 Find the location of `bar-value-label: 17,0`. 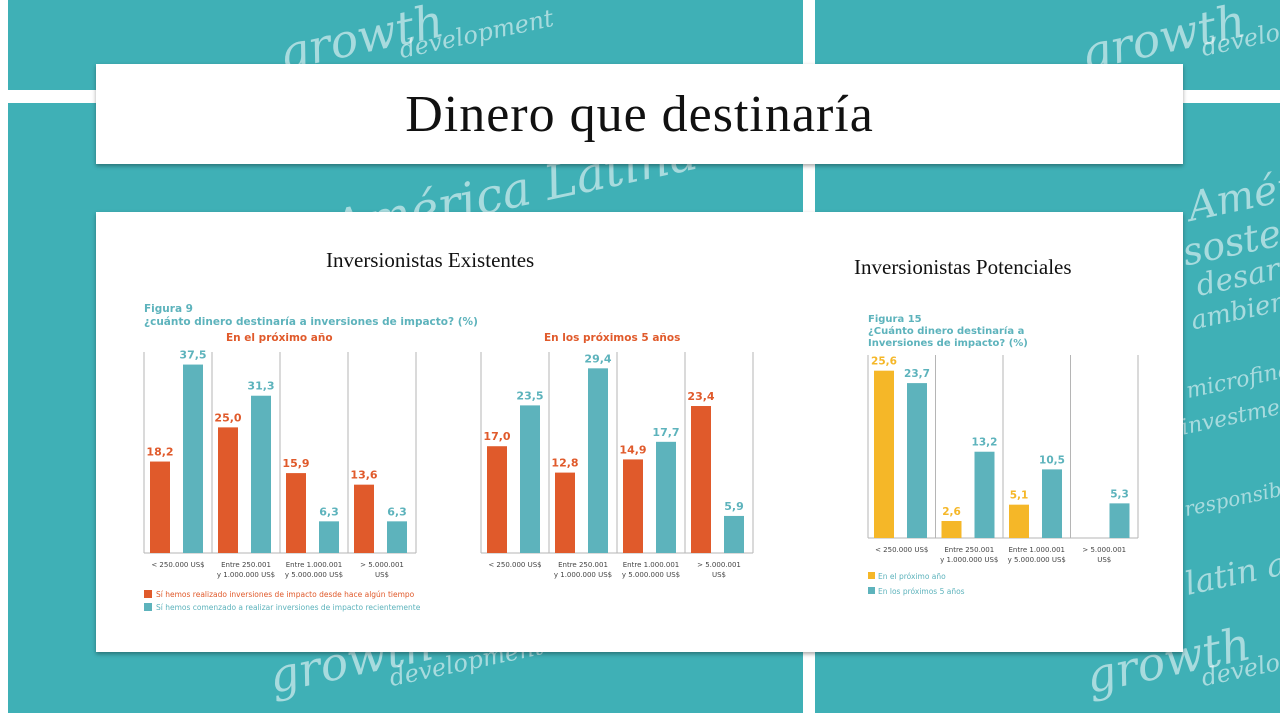

bar-value-label: 17,0 is located at coordinates (496, 436).